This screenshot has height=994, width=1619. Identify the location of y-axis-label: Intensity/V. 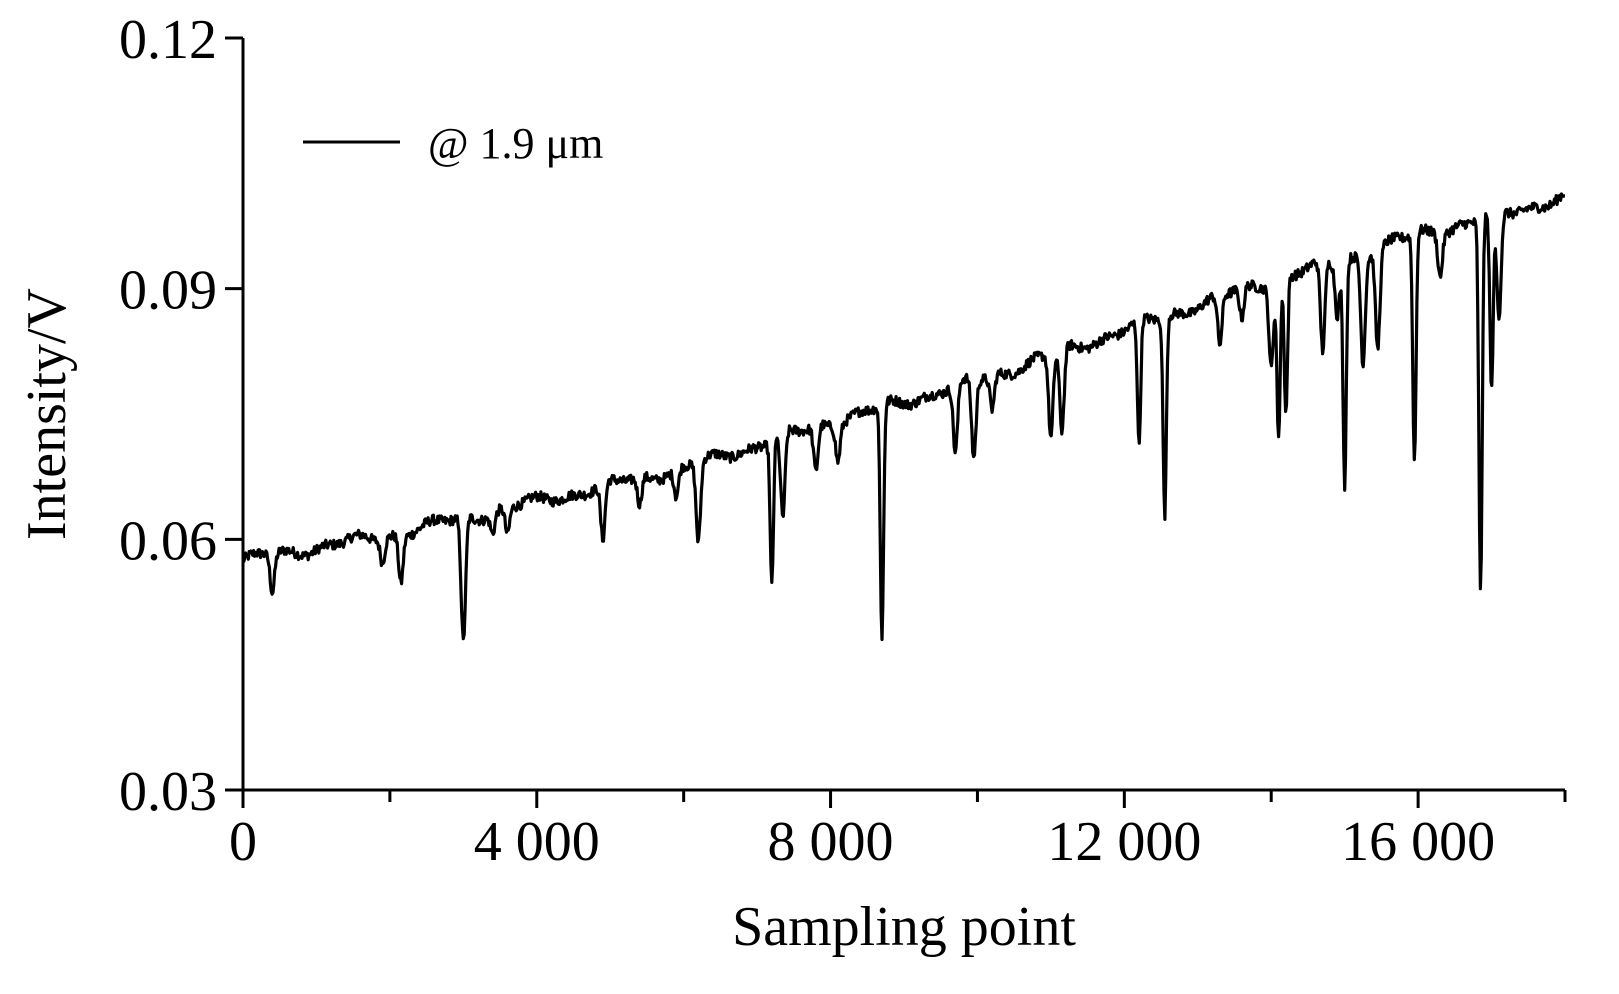
(47, 414).